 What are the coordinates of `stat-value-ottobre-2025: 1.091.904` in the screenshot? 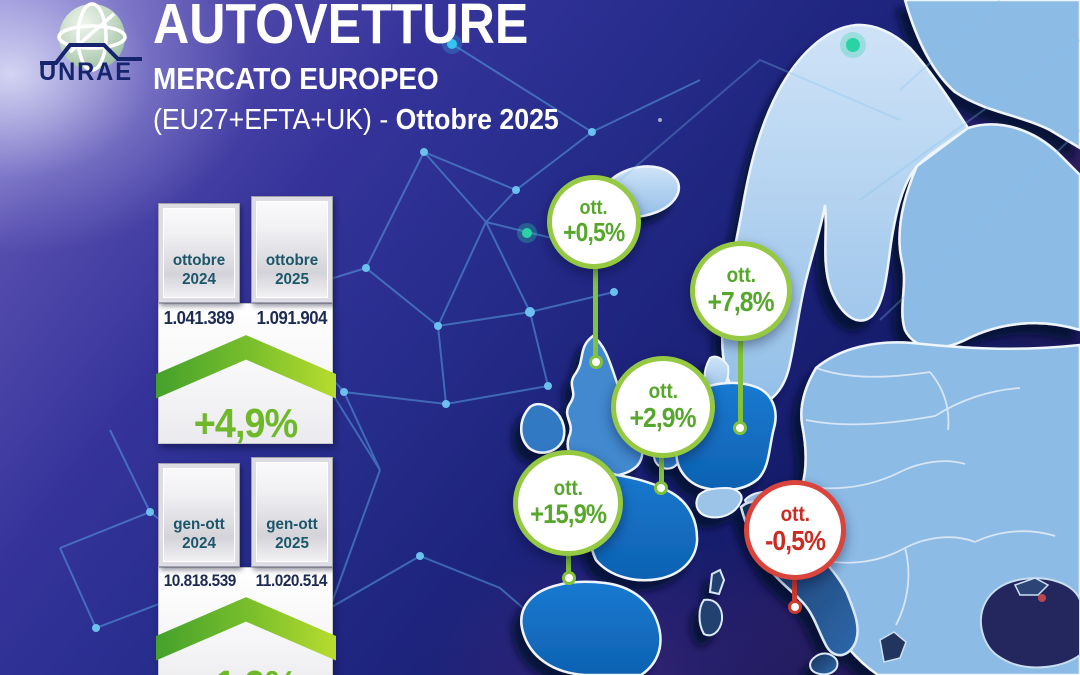 It's located at (292, 318).